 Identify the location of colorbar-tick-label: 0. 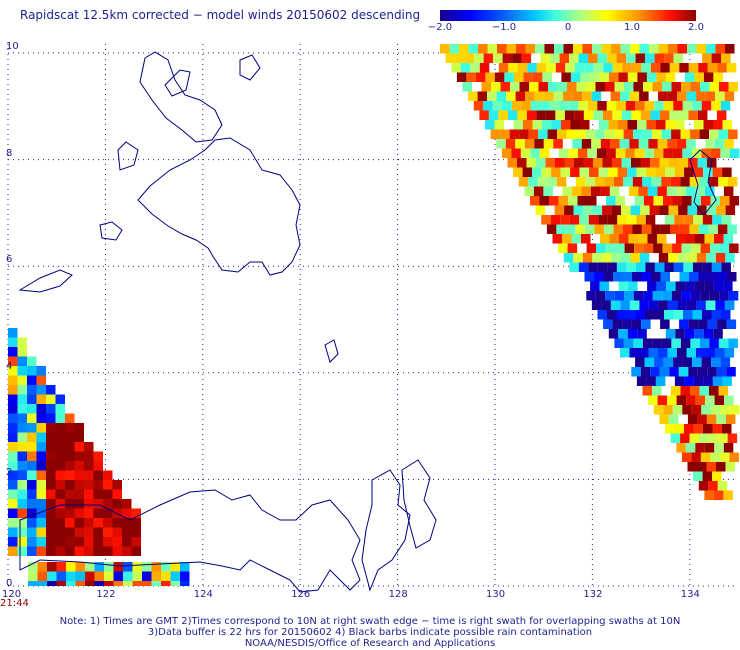
(568, 27).